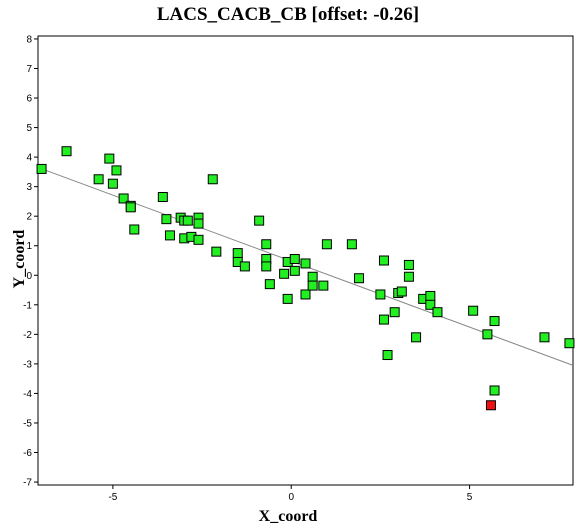 This screenshot has width=576, height=532. What do you see at coordinates (291, 497) in the screenshot?
I see `x-tick-label: 0` at bounding box center [291, 497].